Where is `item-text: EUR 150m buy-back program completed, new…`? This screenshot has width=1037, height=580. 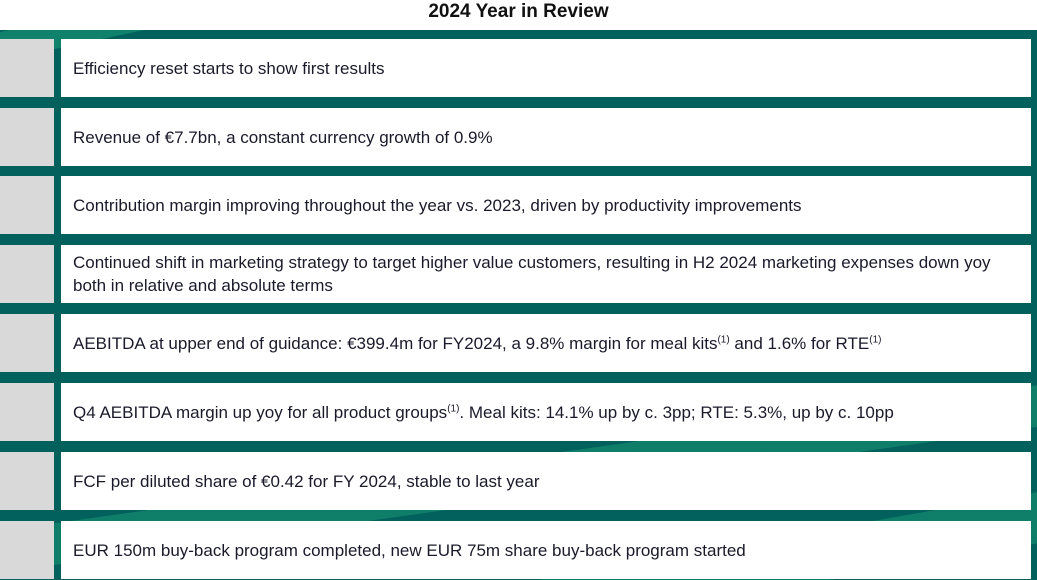
item-text: EUR 150m buy-back program completed, new… is located at coordinates (409, 550).